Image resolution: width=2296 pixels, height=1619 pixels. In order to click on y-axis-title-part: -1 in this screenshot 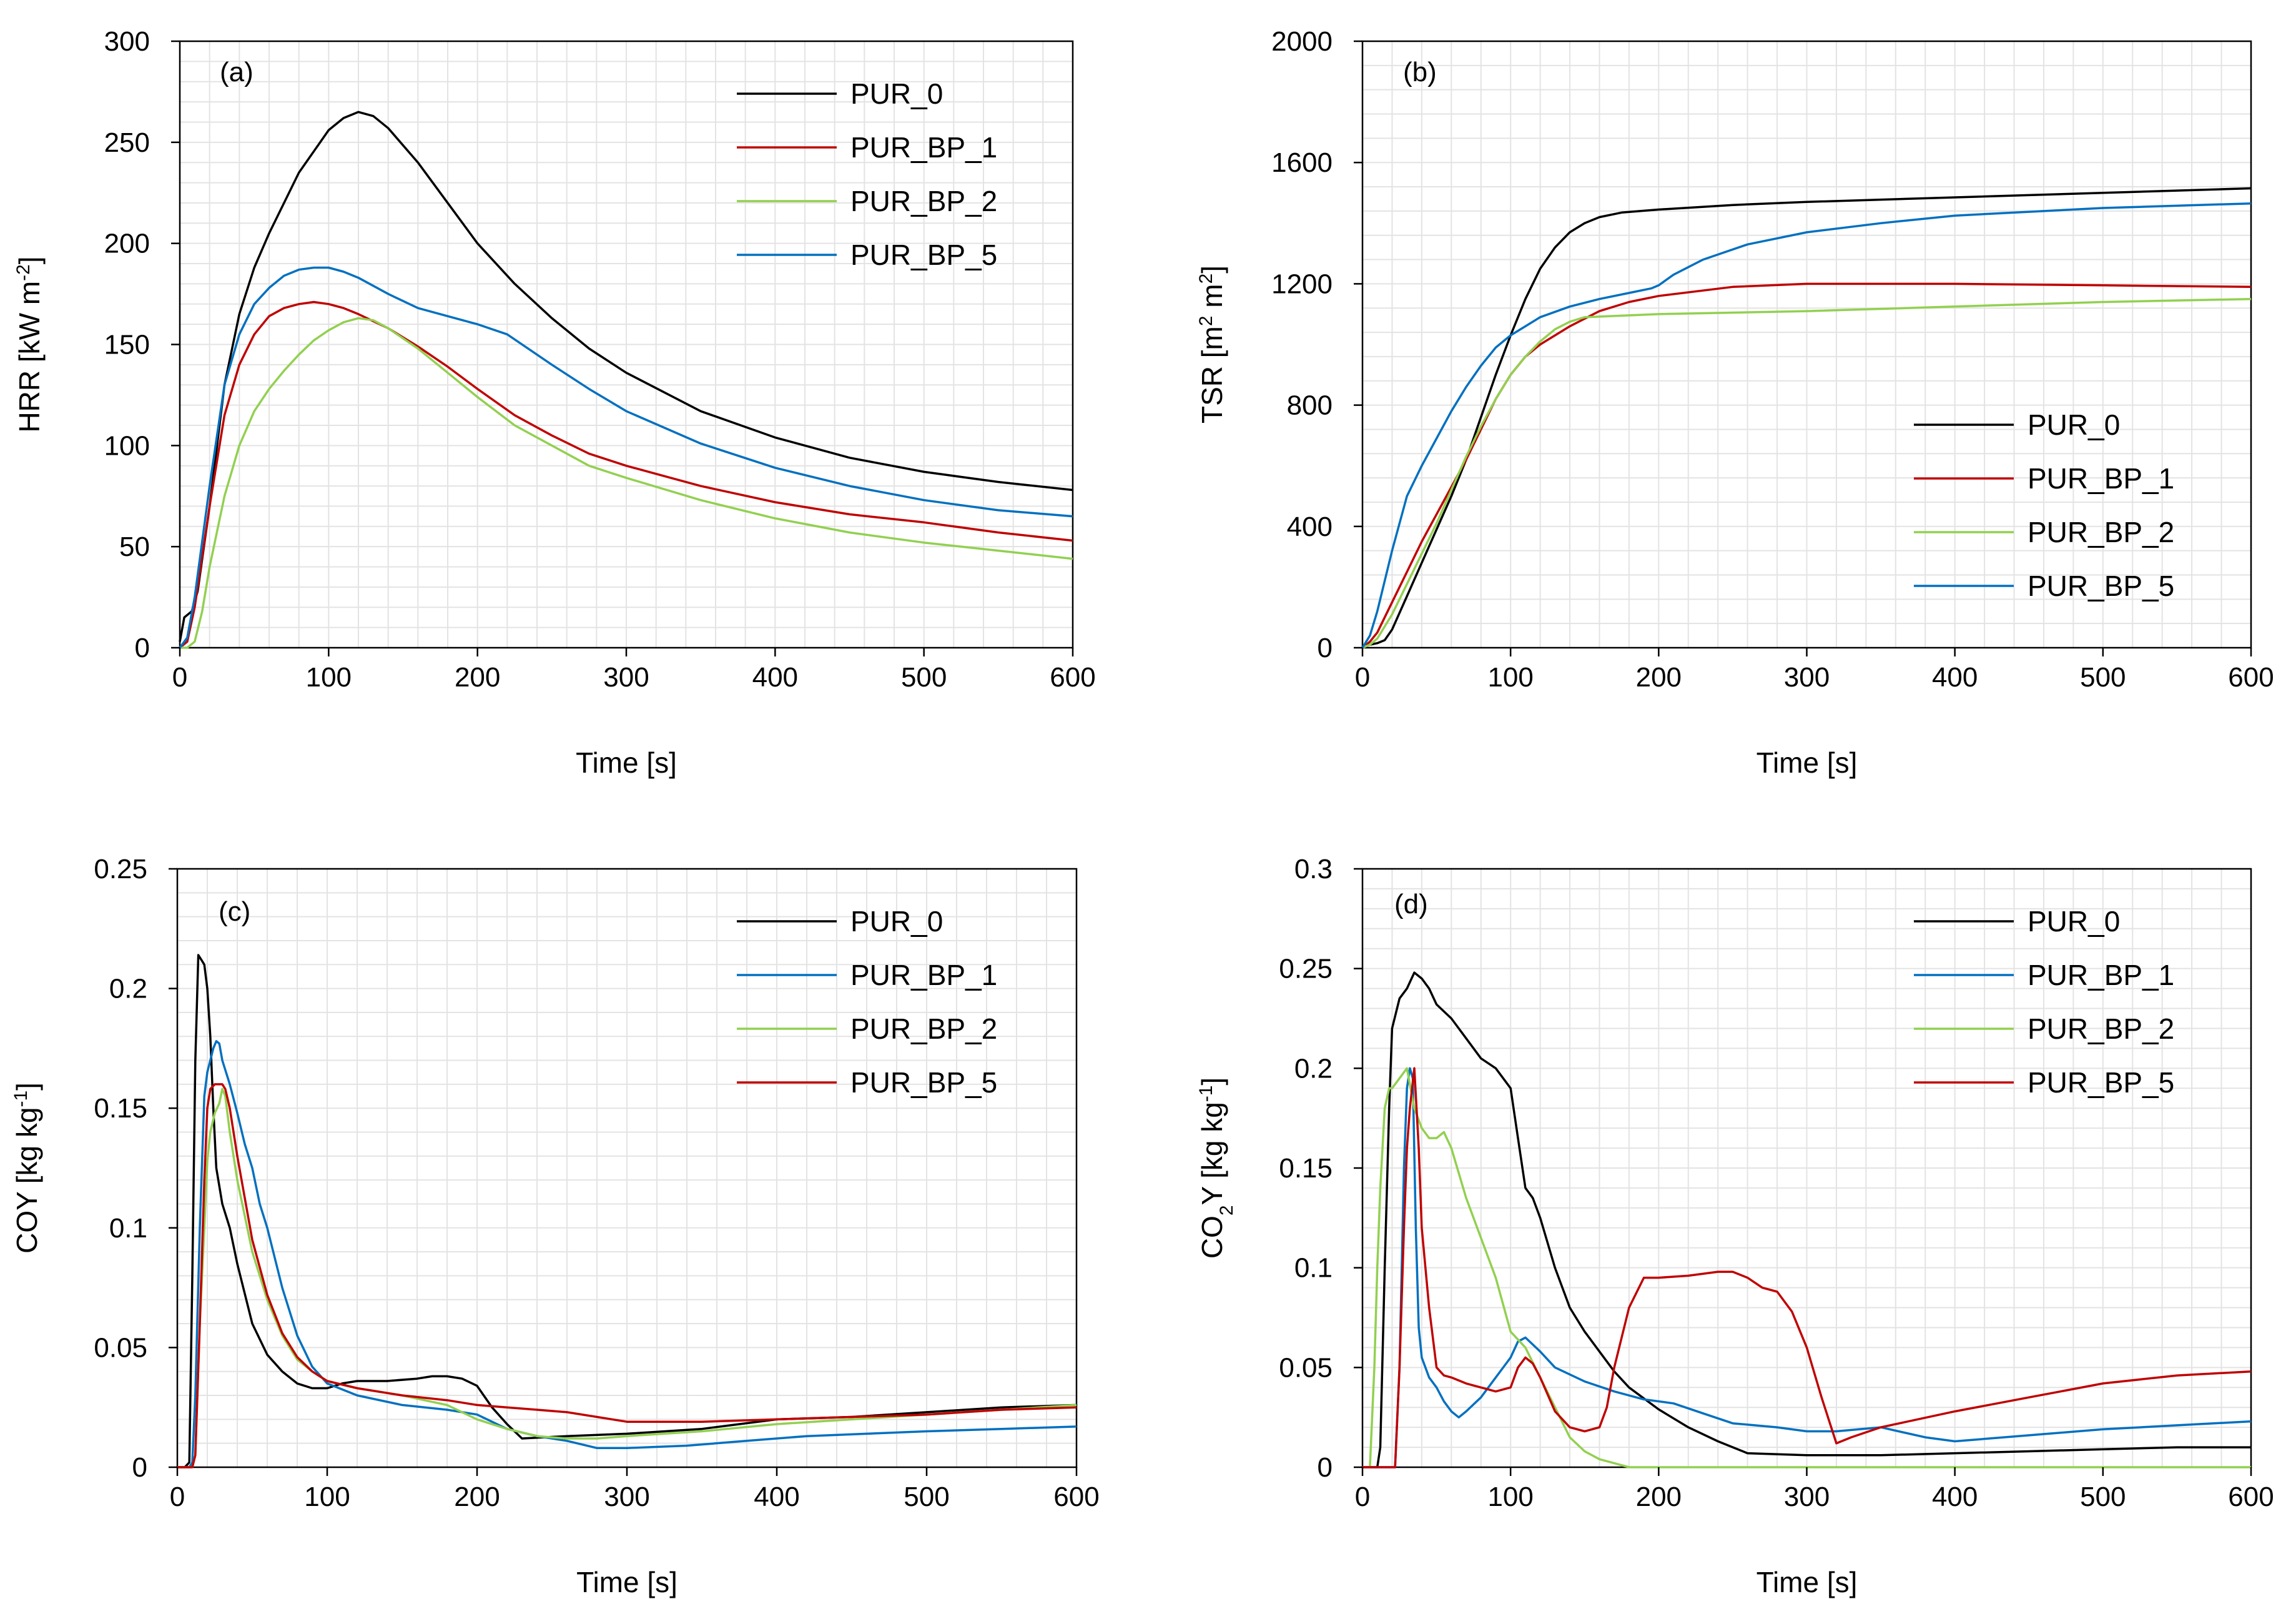, I will do `click(21, 1099)`.